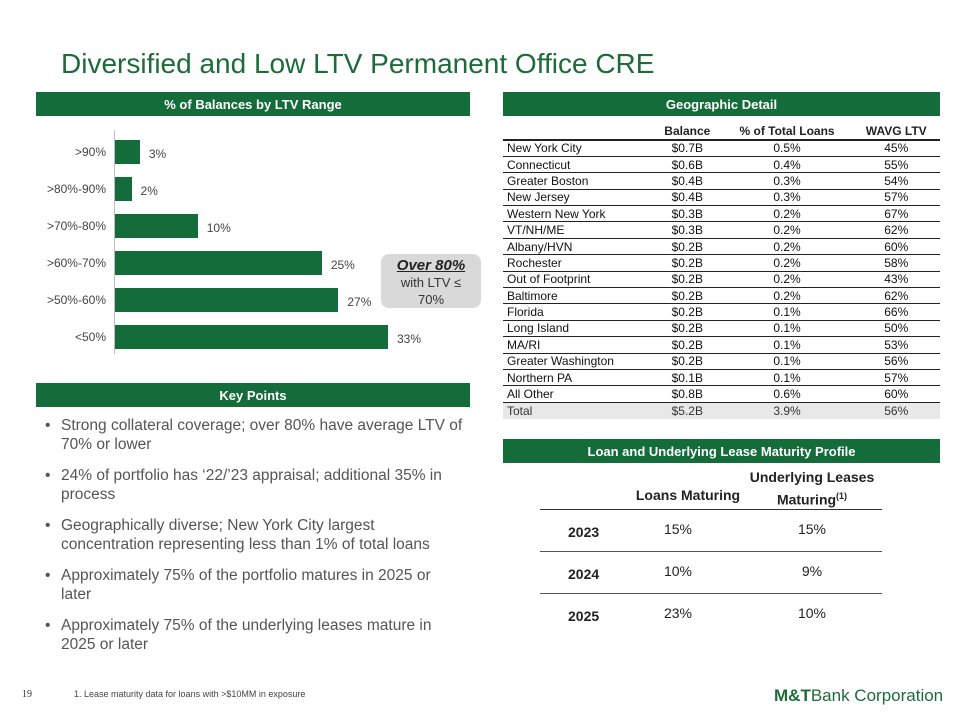 Image resolution: width=960 pixels, height=720 pixels. I want to click on maturity-loans-value: 15%, so click(678, 529).